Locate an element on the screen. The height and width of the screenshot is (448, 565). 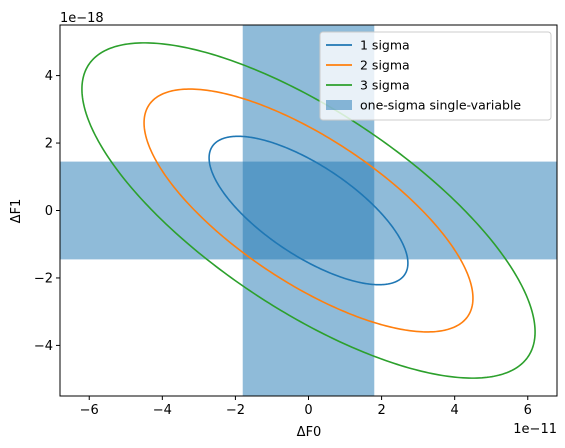
y-tick-label: 4 is located at coordinates (49, 76).